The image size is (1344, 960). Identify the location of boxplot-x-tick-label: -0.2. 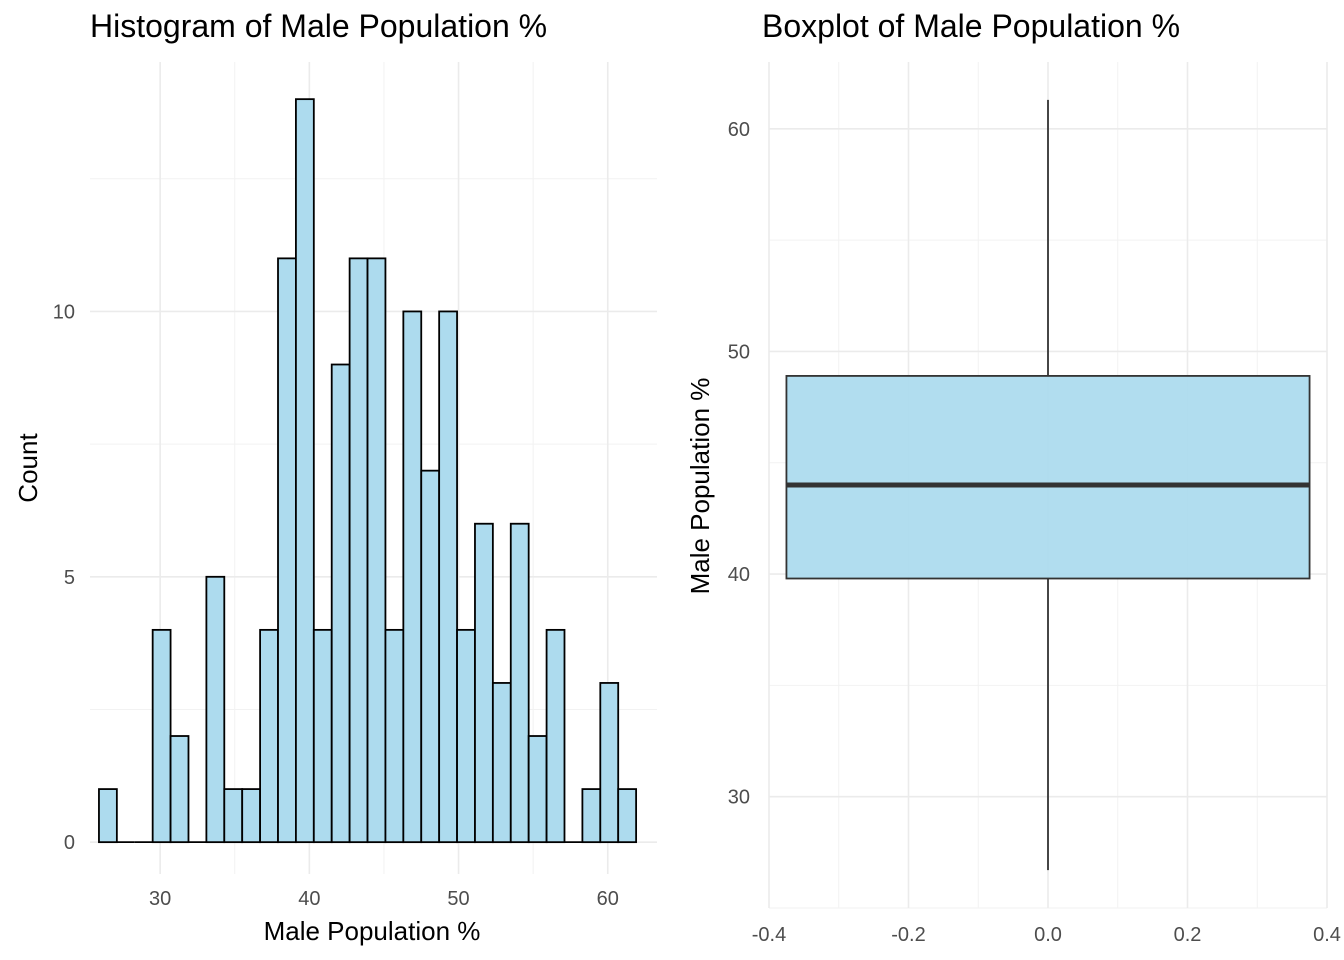
(908, 935).